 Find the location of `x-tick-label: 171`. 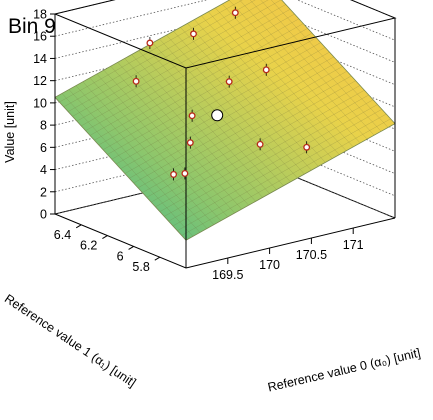

x-tick-label: 171 is located at coordinates (353, 245).